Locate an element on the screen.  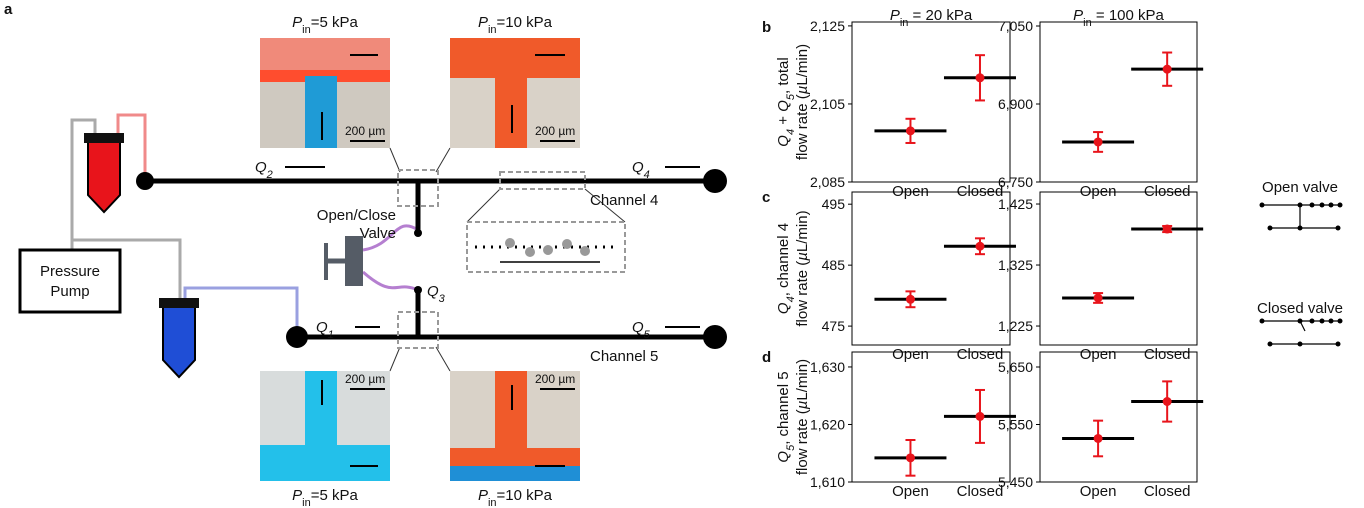
pump-label: Pump is located at coordinates (69, 291).